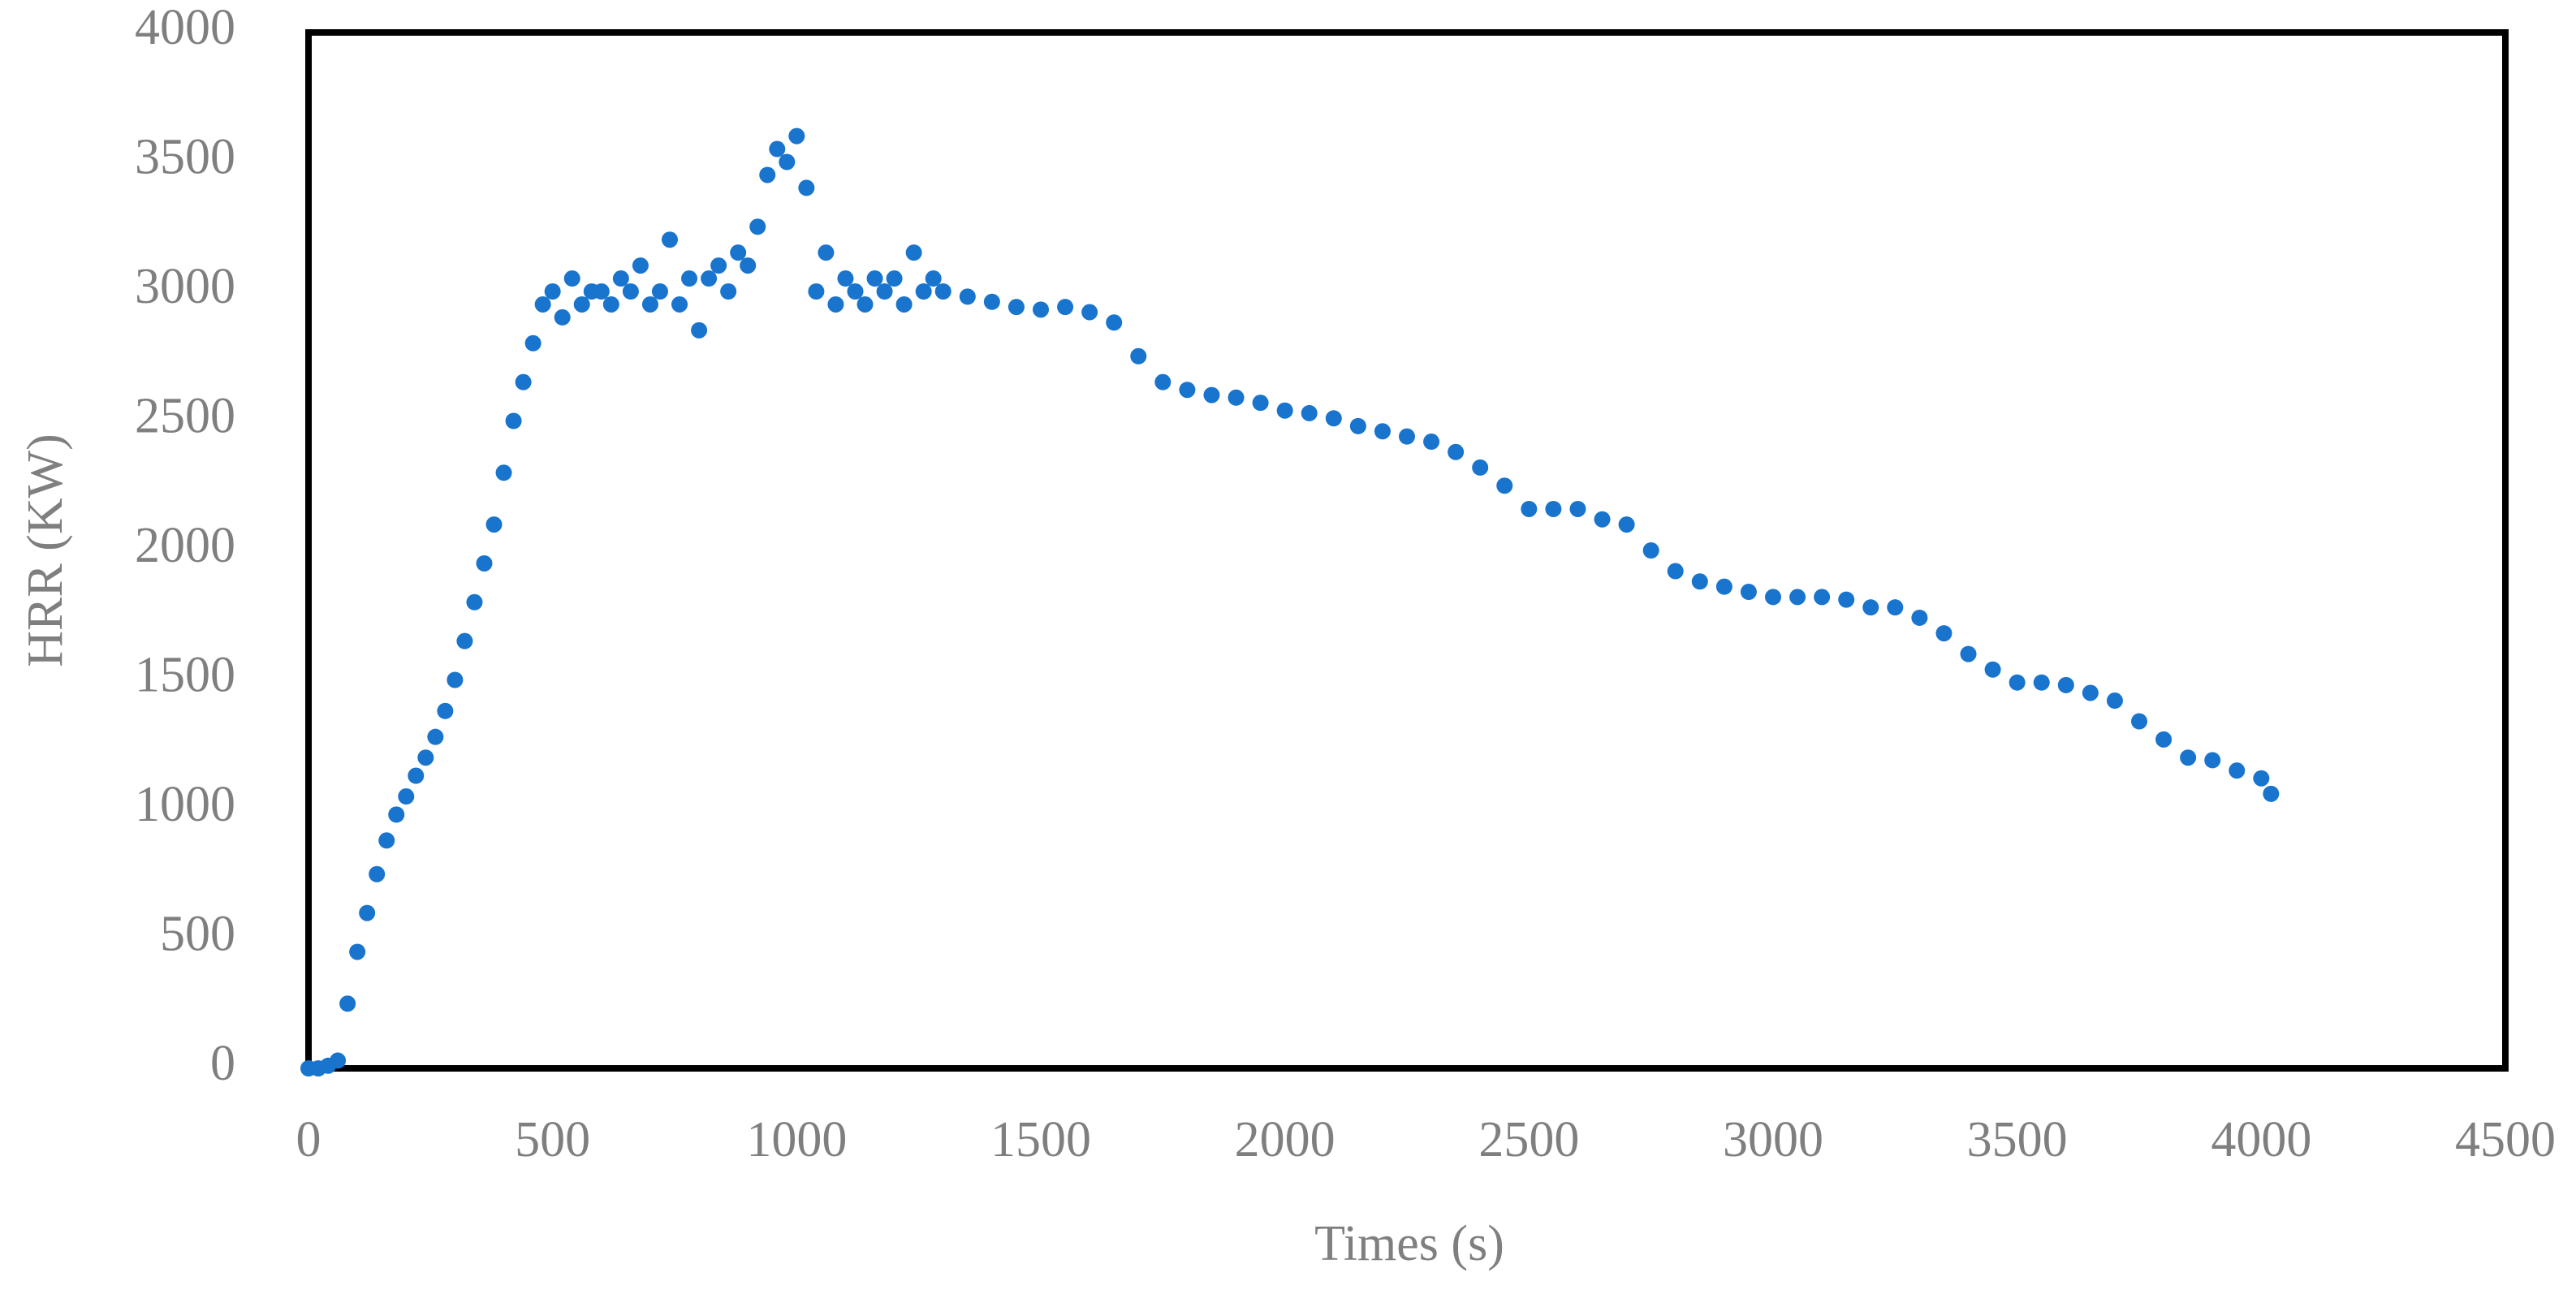 The width and height of the screenshot is (2576, 1290). What do you see at coordinates (197, 935) in the screenshot?
I see `y-tick-label: 500` at bounding box center [197, 935].